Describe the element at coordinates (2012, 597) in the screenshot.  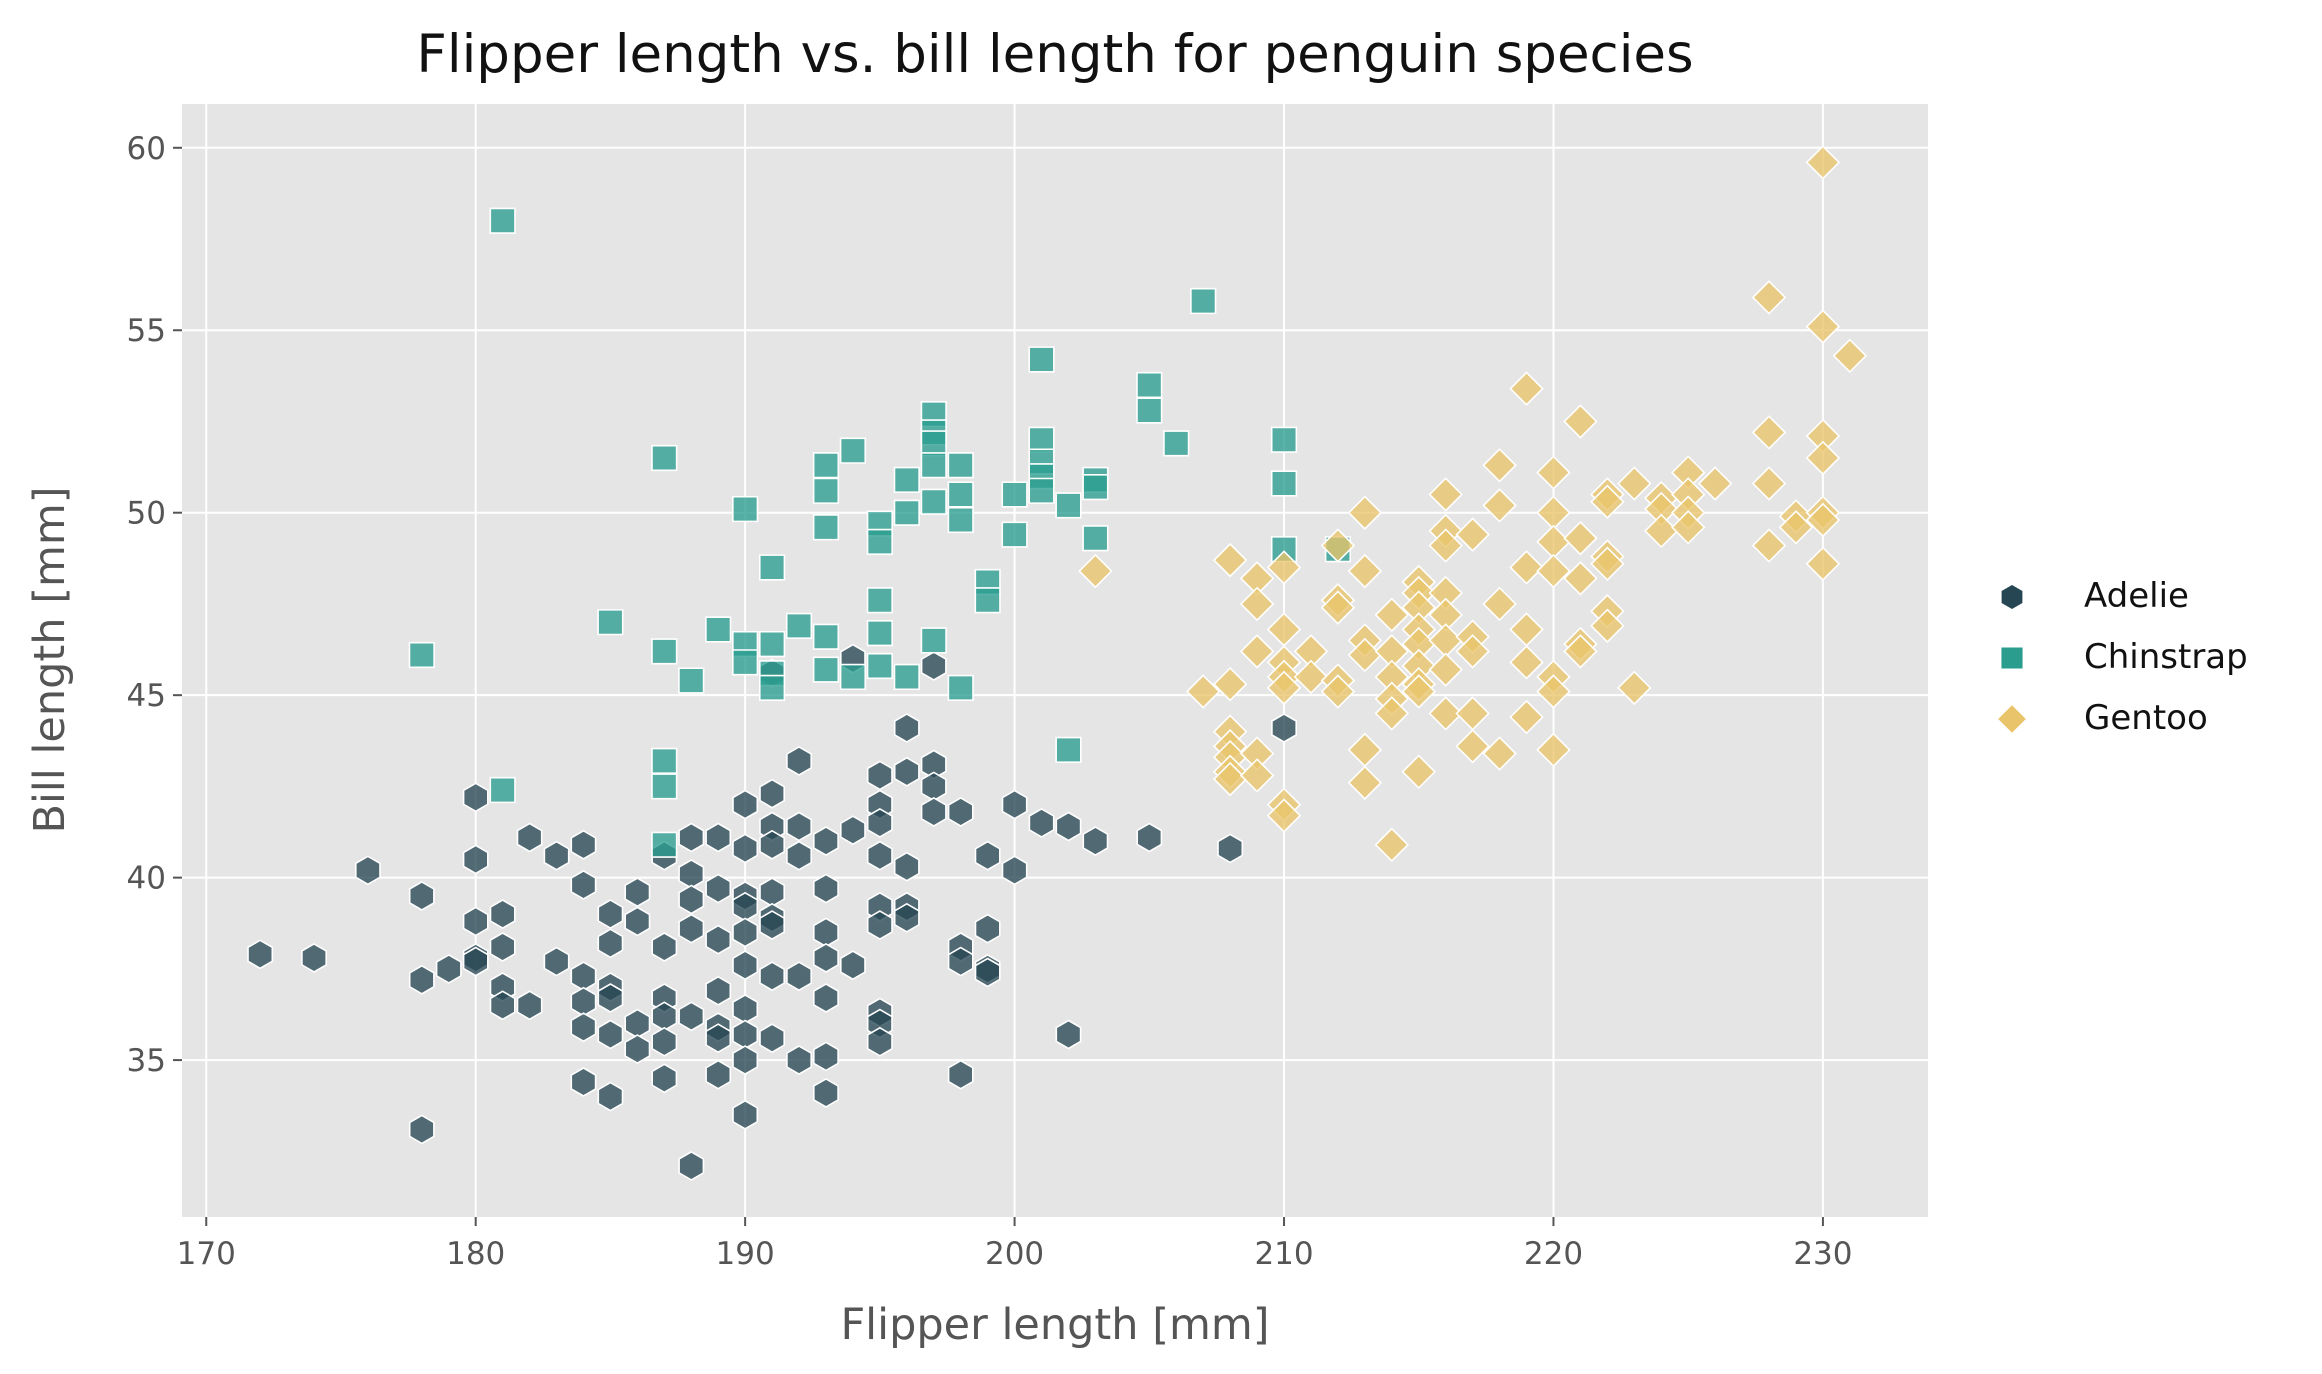
I see `legend-marker-adelie` at that location.